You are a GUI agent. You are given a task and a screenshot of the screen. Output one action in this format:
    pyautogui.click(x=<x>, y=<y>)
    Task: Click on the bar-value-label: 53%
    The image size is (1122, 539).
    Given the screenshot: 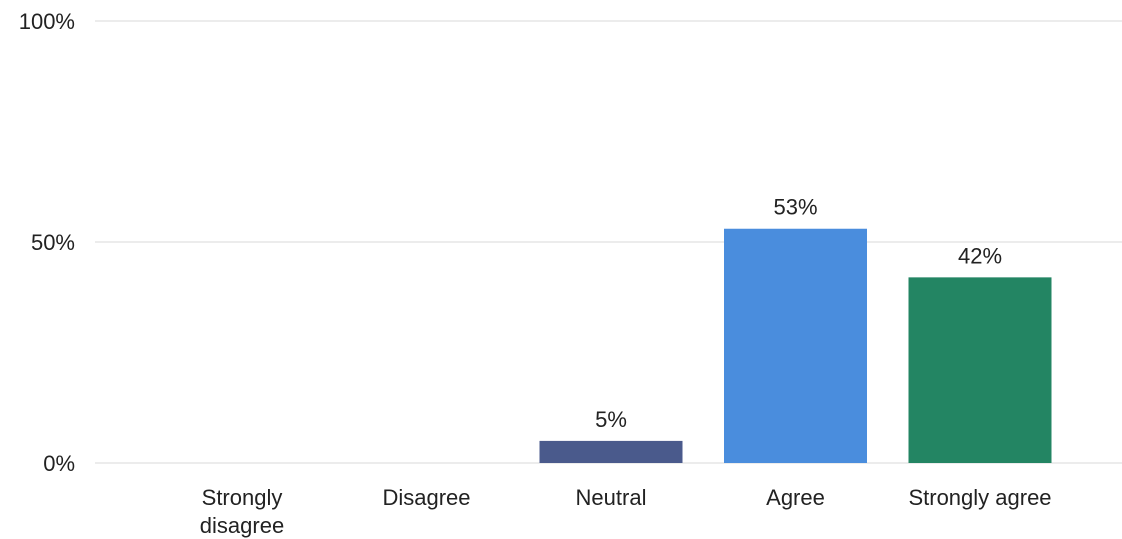 What is the action you would take?
    pyautogui.click(x=795, y=207)
    